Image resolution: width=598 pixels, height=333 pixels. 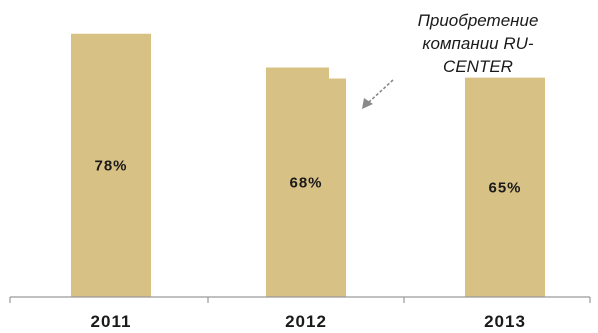 I want to click on value-label-2011: 78%, so click(x=110, y=165).